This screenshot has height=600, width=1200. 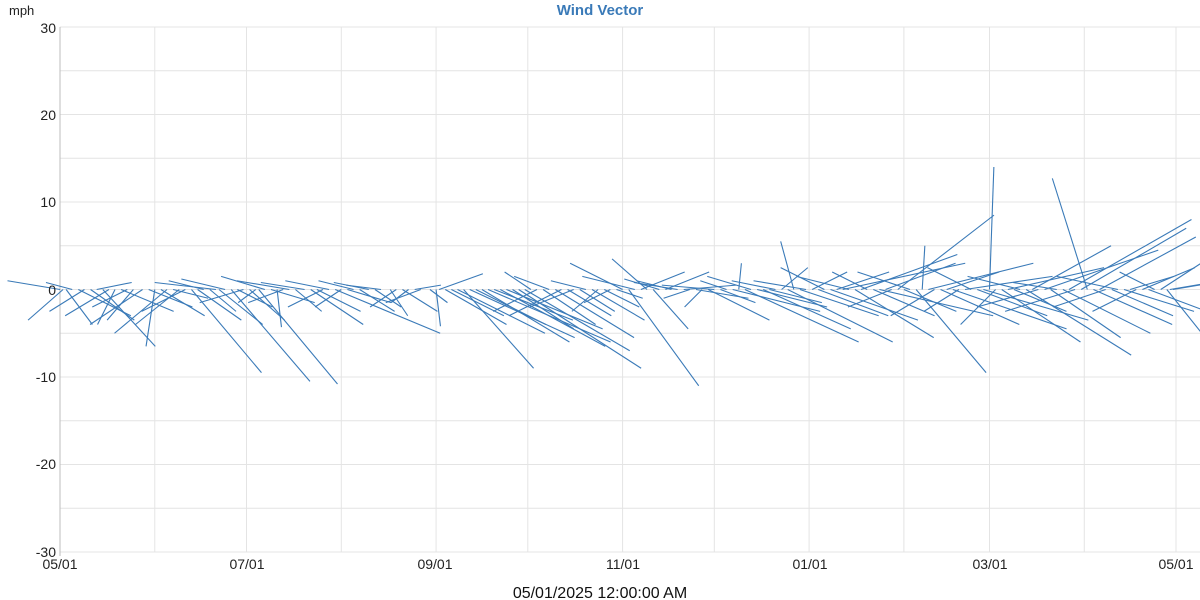 I want to click on x-tick-label: 03/01, so click(x=989, y=564).